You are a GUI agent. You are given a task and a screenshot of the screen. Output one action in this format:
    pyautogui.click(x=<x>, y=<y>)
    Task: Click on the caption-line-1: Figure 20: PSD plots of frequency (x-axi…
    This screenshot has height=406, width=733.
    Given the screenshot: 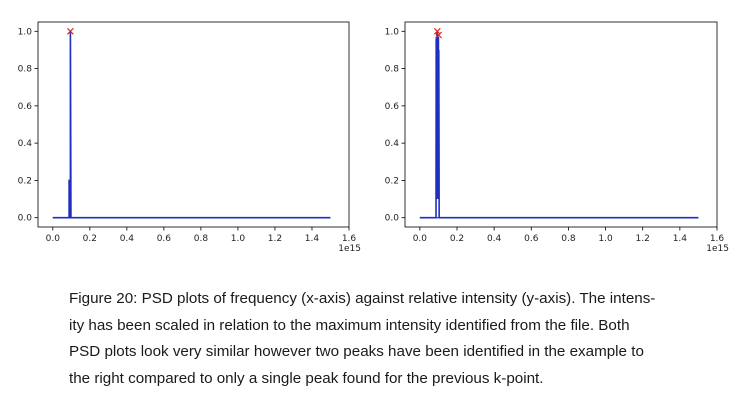 What is the action you would take?
    pyautogui.click(x=362, y=298)
    